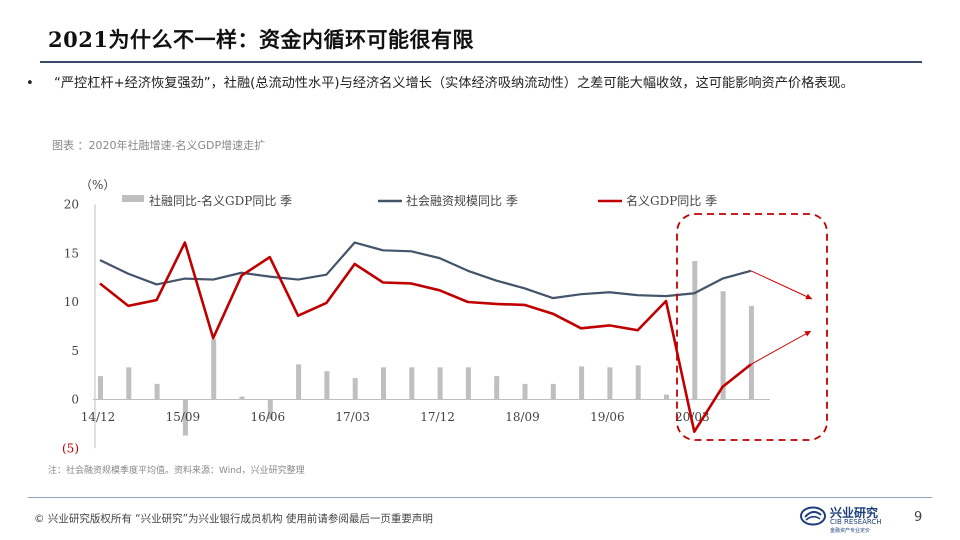 Image resolution: width=960 pixels, height=540 pixels. Describe the element at coordinates (671, 200) in the screenshot. I see `legend-label: 名义GDP同比 季` at that location.